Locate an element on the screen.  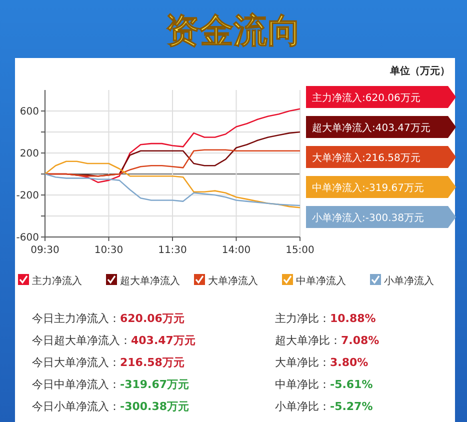
text: 今日小单净流入：-300.38万元 is located at coordinates (111, 406).